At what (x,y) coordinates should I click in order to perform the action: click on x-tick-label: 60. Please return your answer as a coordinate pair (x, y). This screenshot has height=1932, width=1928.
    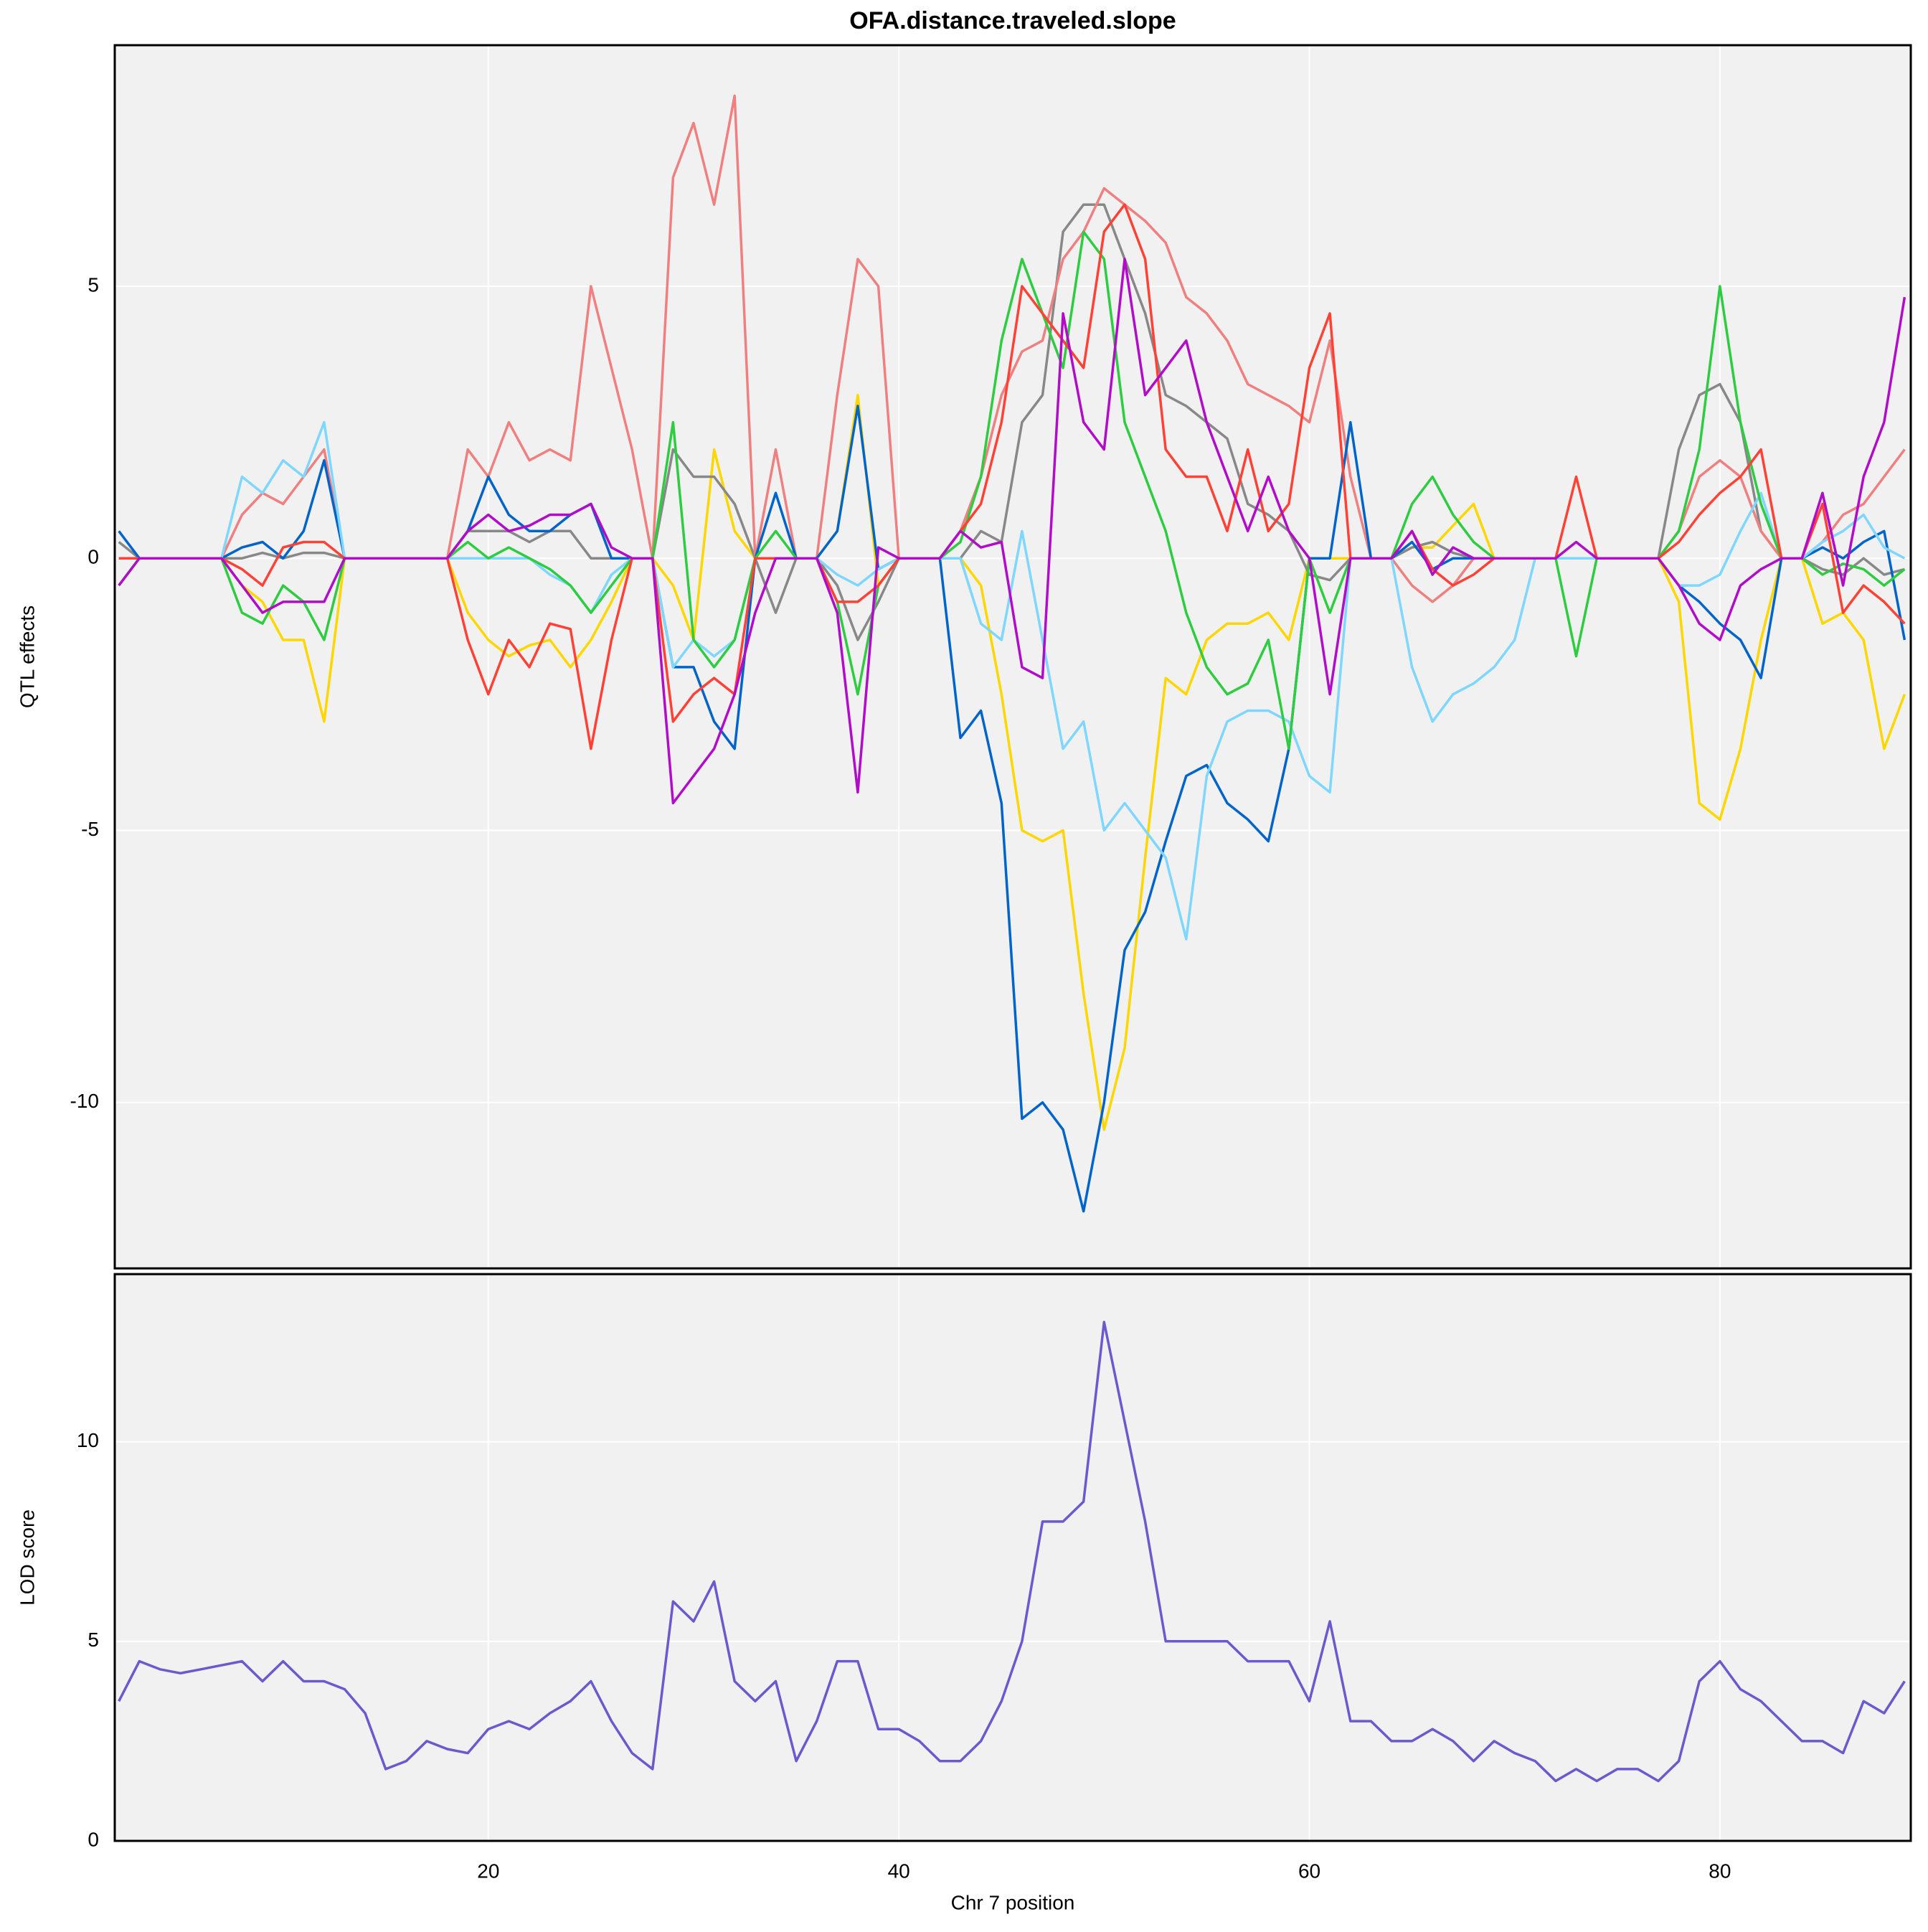
    Looking at the image, I should click on (1309, 1871).